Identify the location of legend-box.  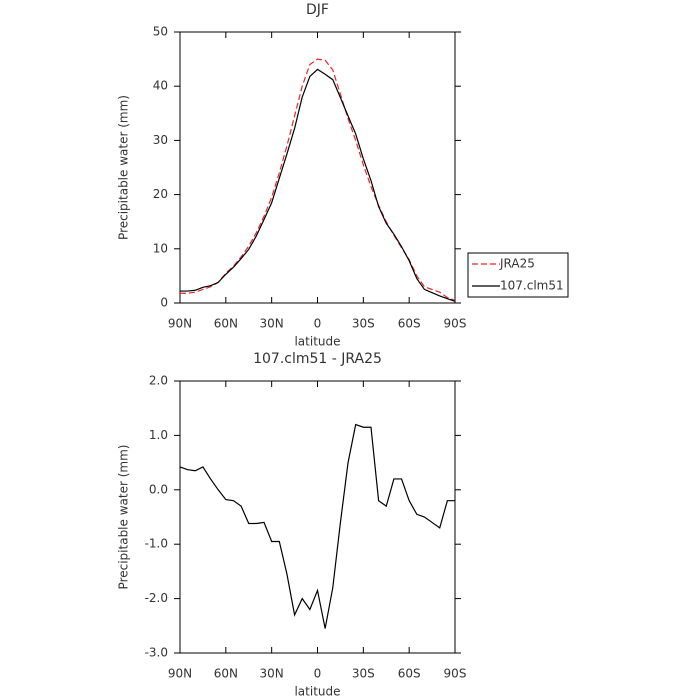
(518, 275).